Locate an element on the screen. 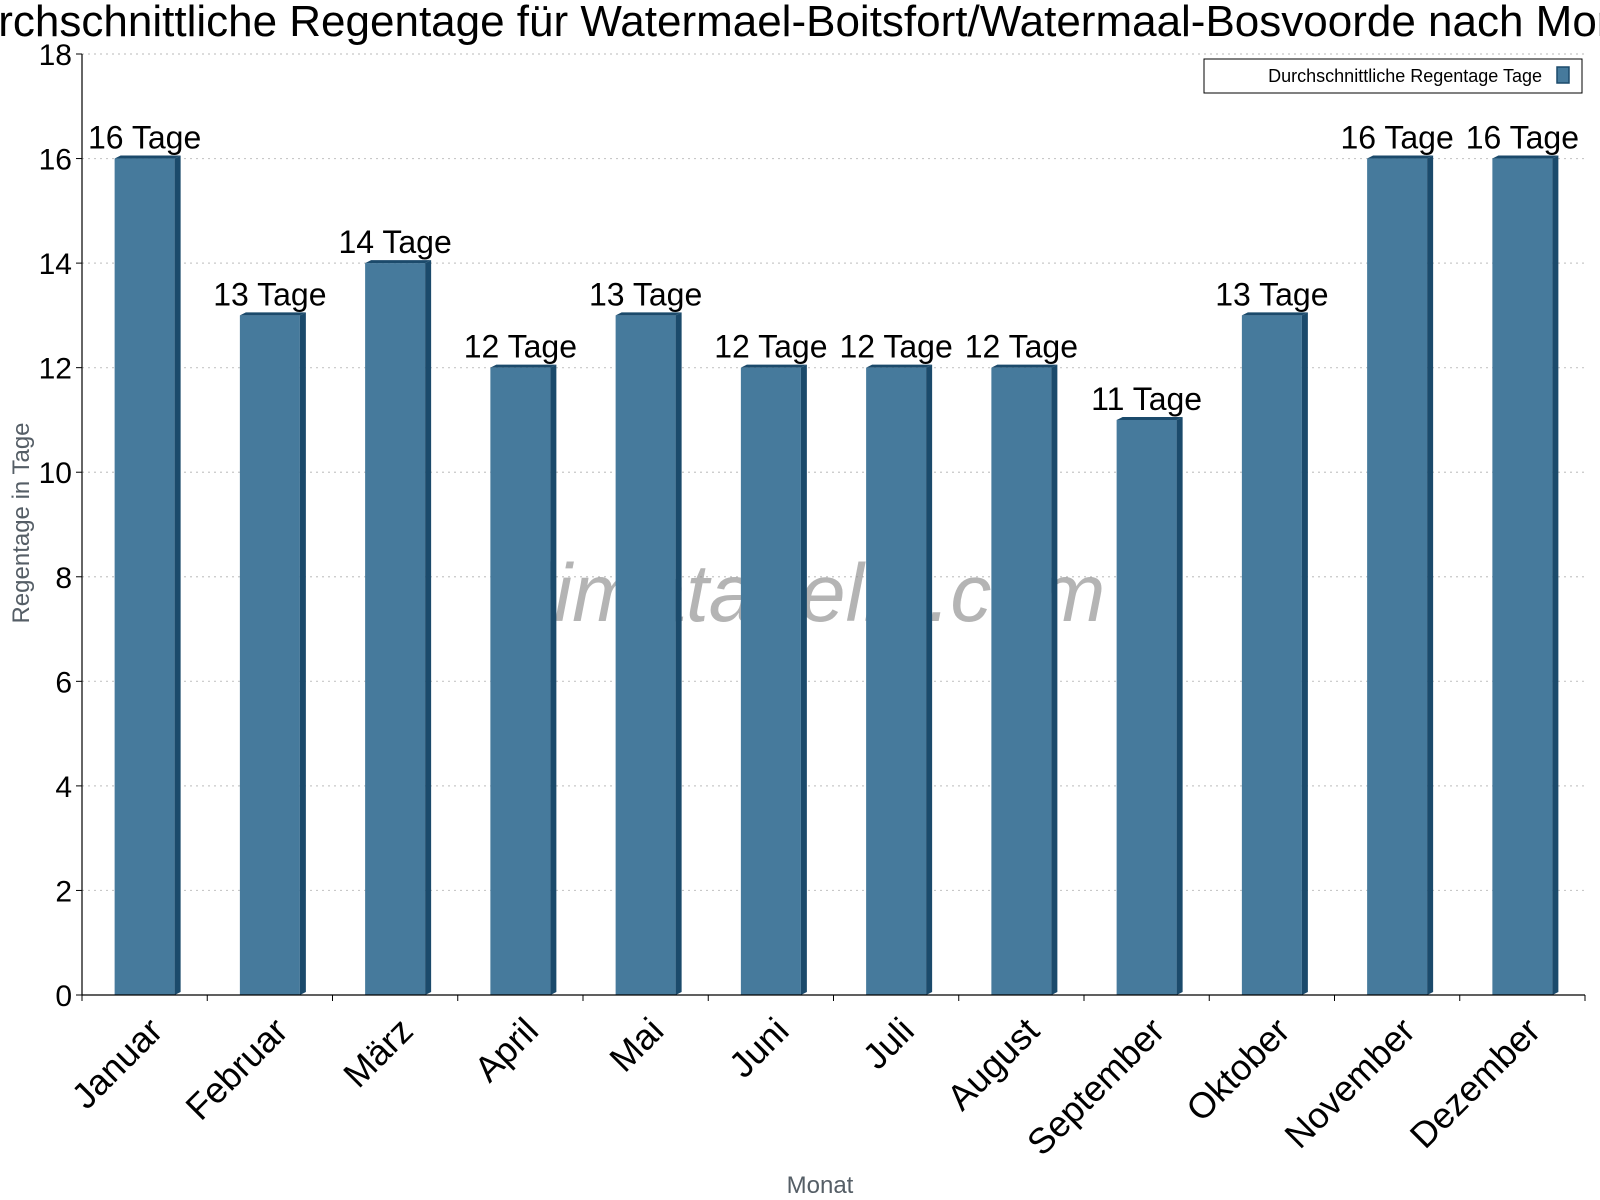 The image size is (1600, 1200). x-tick-label: Juni is located at coordinates (759, 1048).